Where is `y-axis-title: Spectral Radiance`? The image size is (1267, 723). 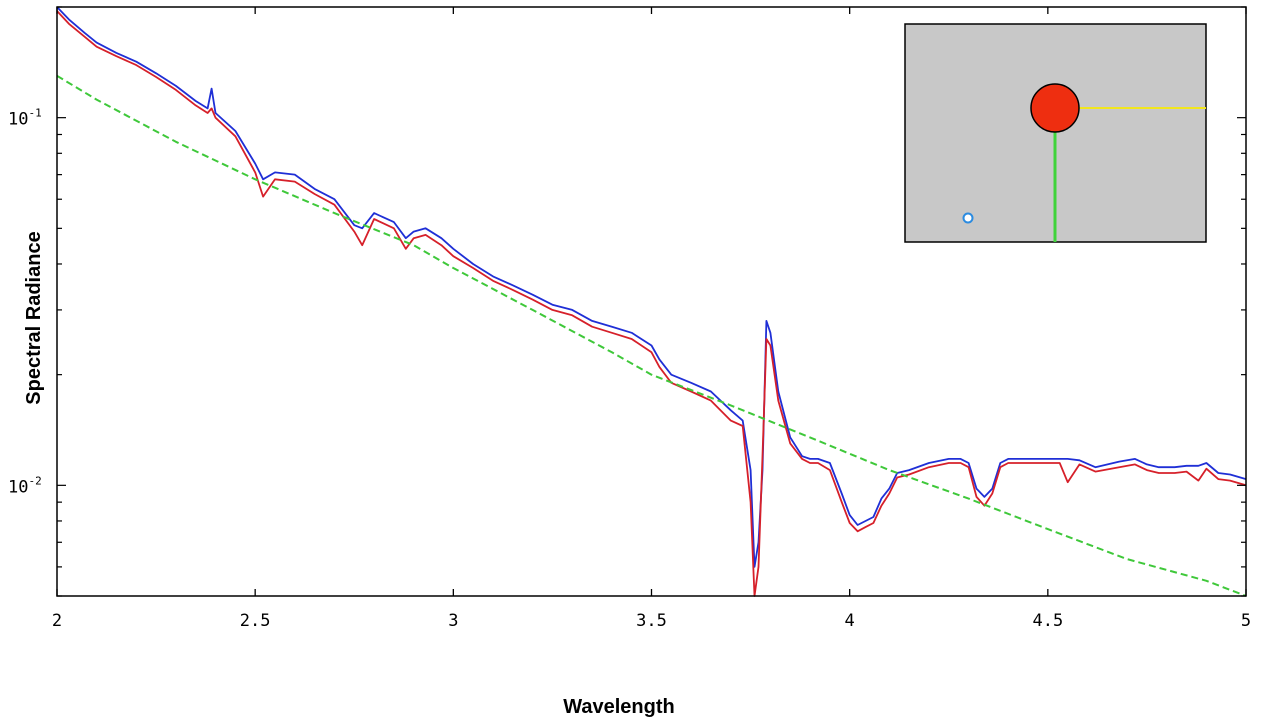 y-axis-title: Spectral Radiance is located at coordinates (34, 317).